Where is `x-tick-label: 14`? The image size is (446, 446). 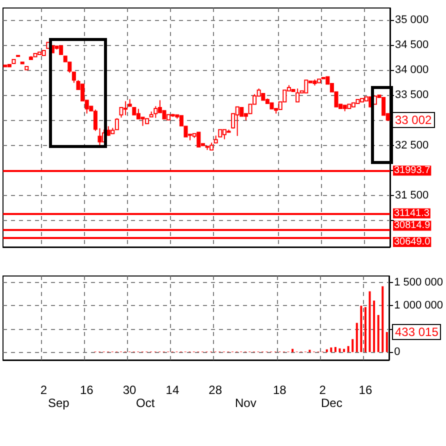 x-tick-label: 14 is located at coordinates (173, 390).